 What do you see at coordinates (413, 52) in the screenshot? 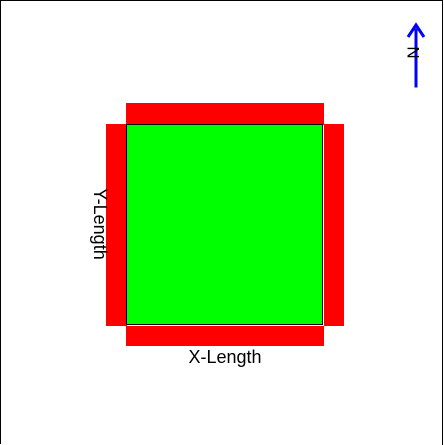
I see `north-label: N` at bounding box center [413, 52].